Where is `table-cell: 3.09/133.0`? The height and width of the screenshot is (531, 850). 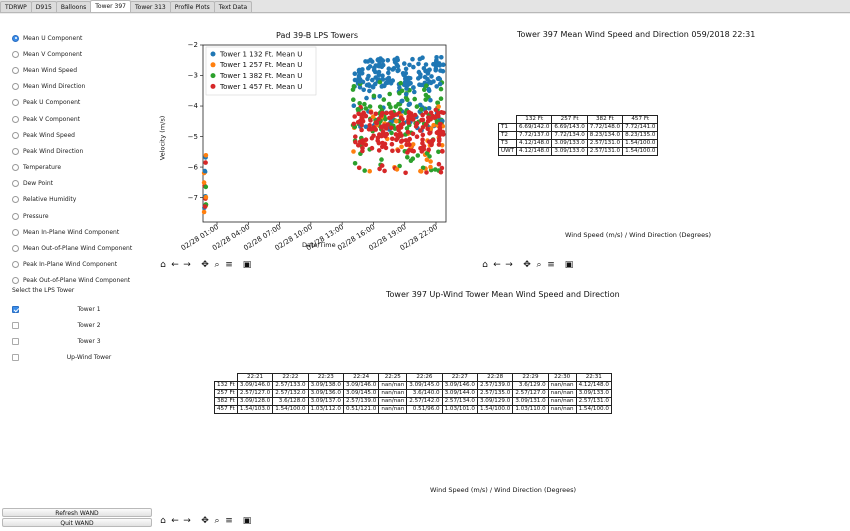 table-cell: 3.09/133.0 is located at coordinates (593, 393).